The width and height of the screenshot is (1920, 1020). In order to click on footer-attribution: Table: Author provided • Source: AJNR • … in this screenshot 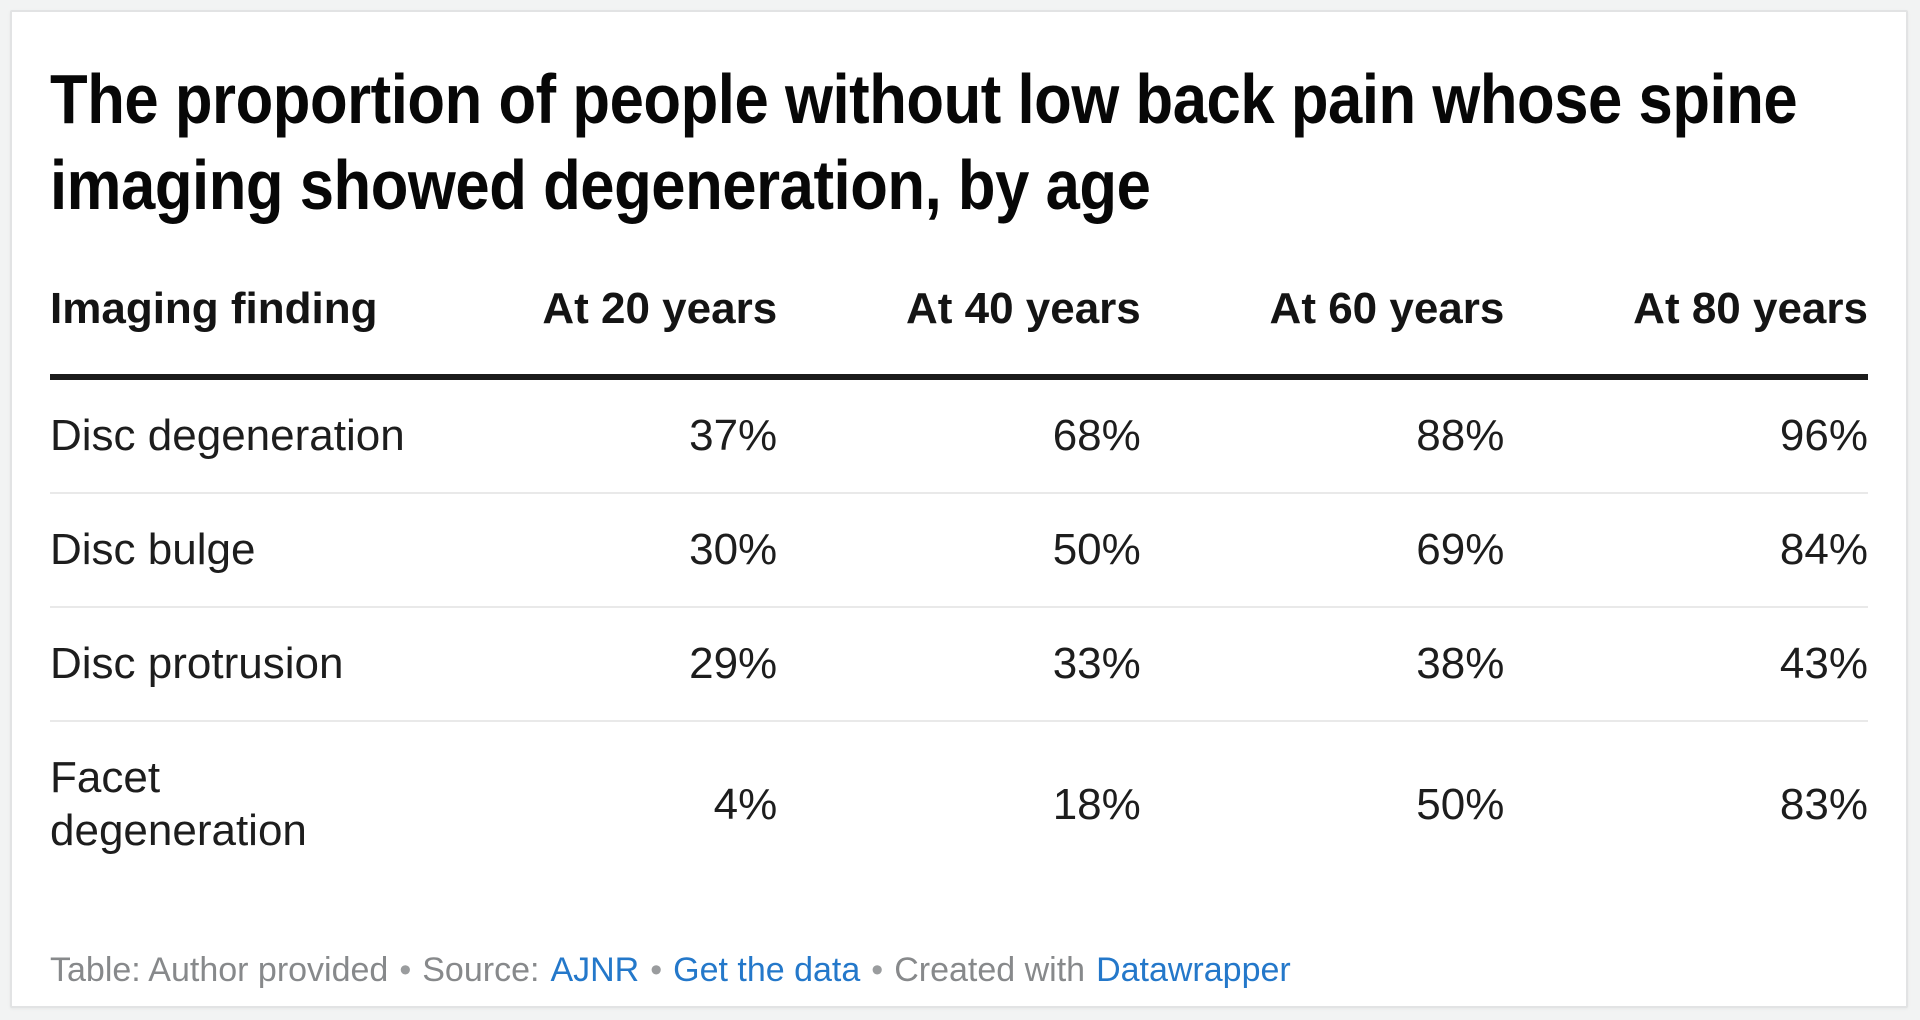, I will do `click(959, 970)`.